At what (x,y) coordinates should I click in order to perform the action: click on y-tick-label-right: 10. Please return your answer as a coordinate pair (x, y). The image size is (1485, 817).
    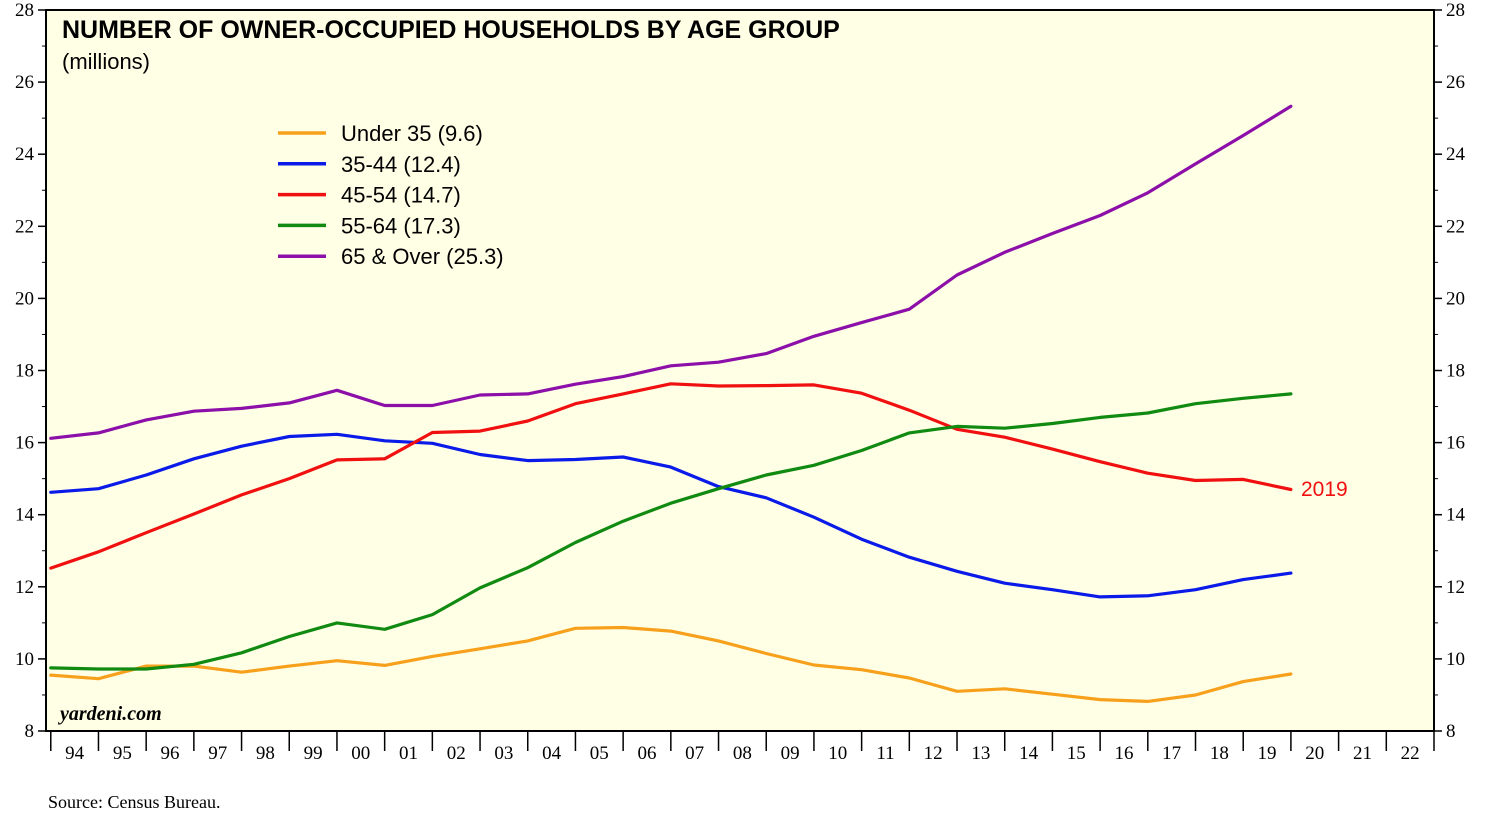
    Looking at the image, I should click on (1455, 659).